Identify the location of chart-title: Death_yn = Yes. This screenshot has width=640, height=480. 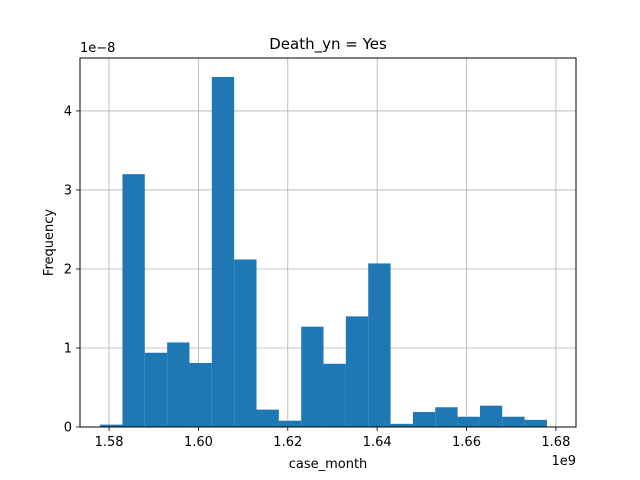
(328, 44).